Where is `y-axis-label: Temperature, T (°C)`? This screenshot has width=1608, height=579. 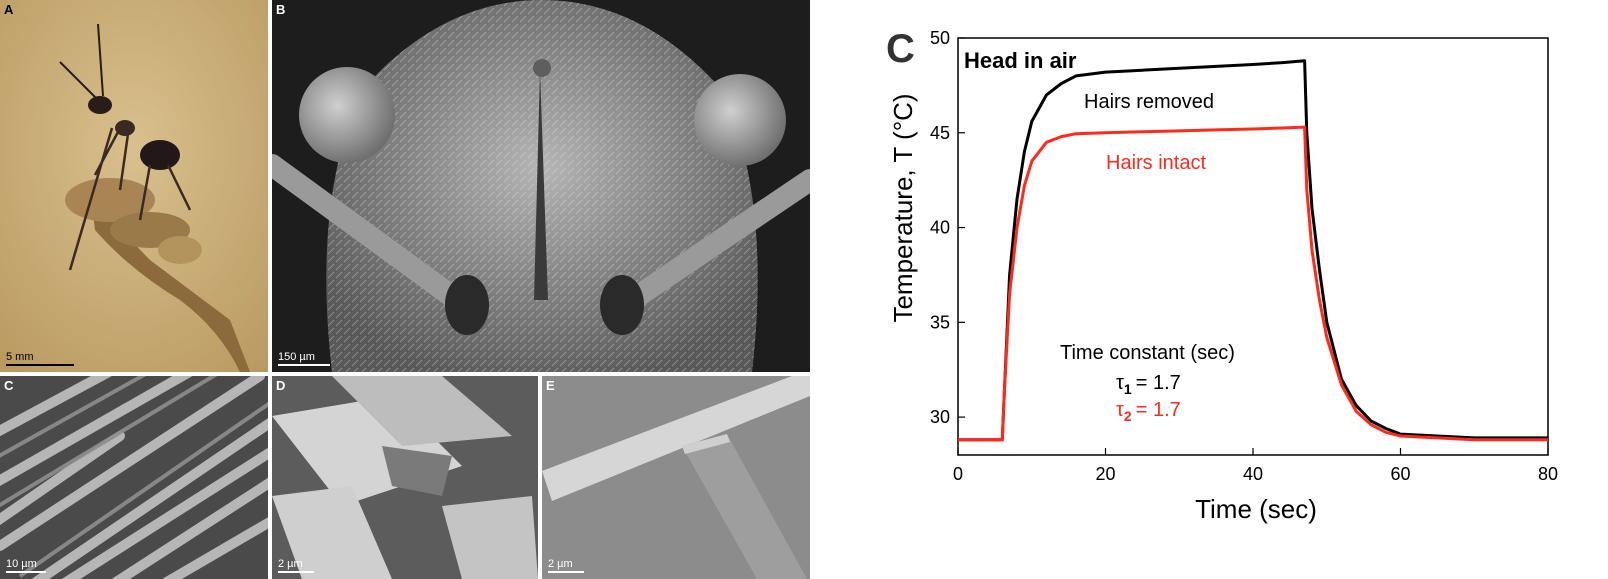 y-axis-label: Temperature, T (°C) is located at coordinates (903, 207).